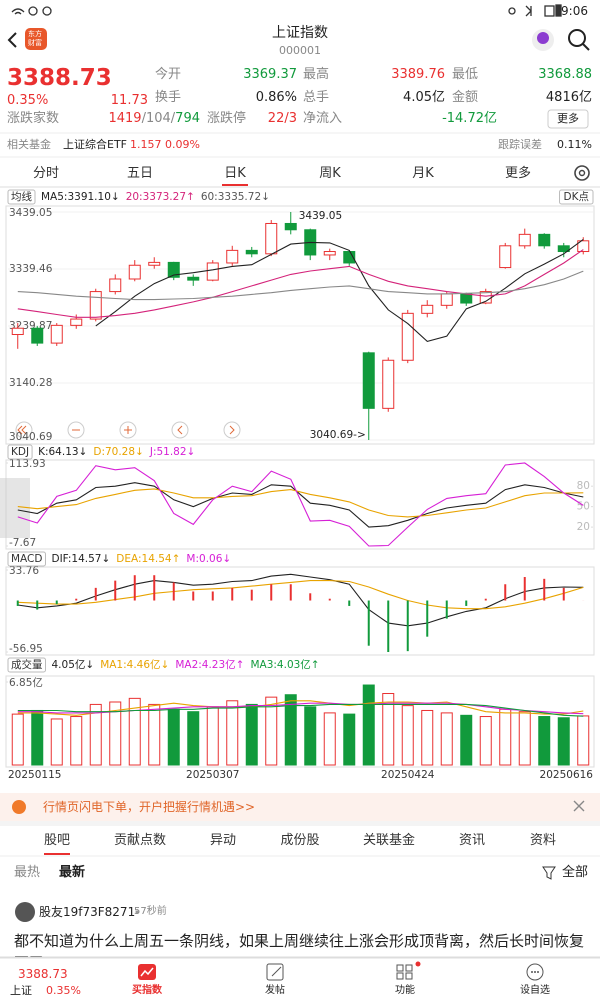 This screenshot has width=600, height=1000. What do you see at coordinates (22, 543) in the screenshot?
I see `y-tick-label: -7.67` at bounding box center [22, 543].